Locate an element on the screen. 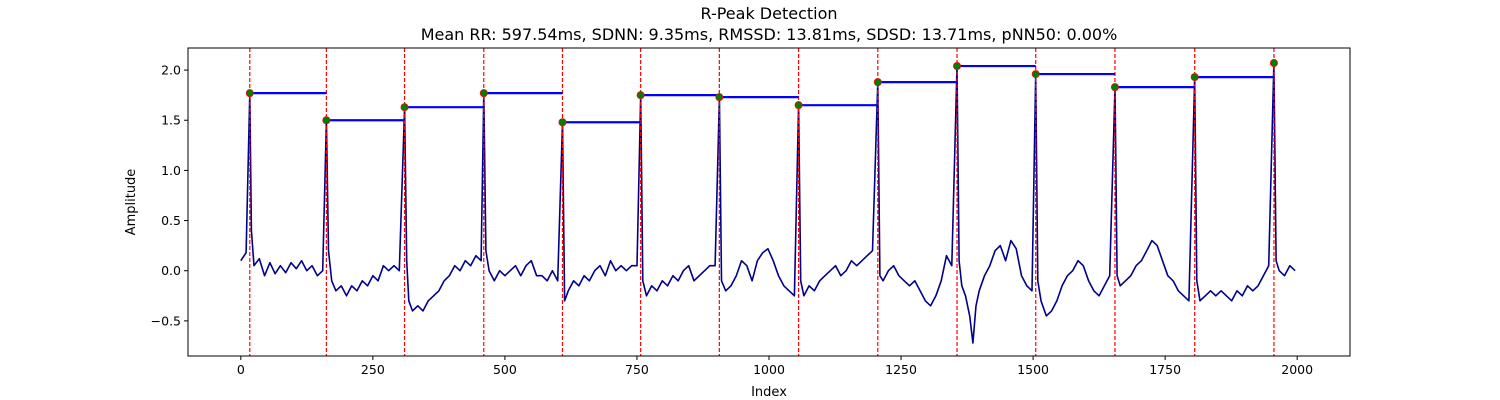 The width and height of the screenshot is (1500, 400). x-tick-label-3: 750 is located at coordinates (637, 369).